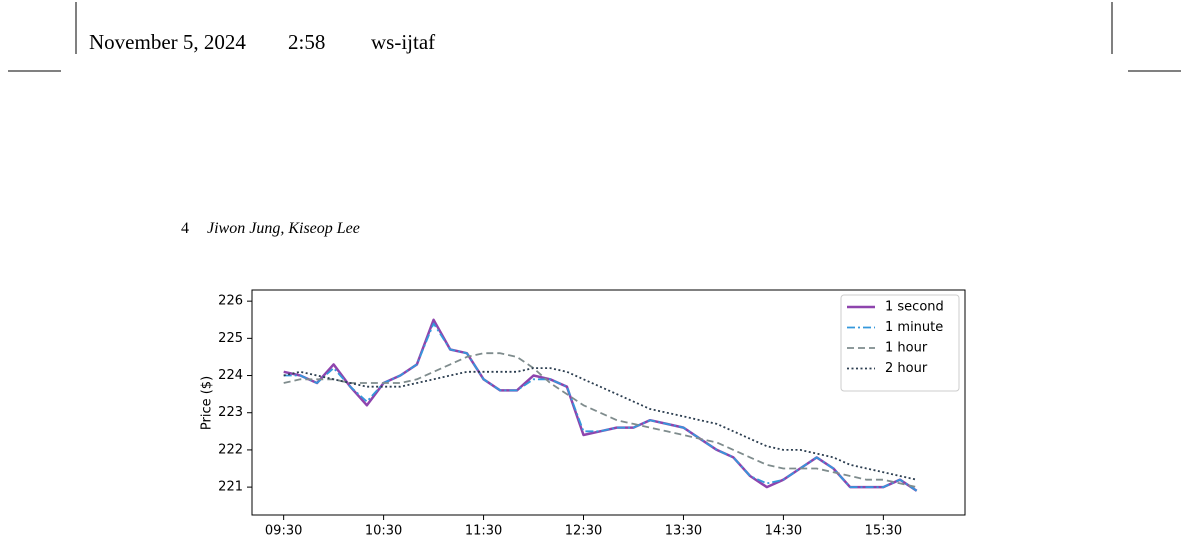  What do you see at coordinates (383, 531) in the screenshot?
I see `x-tick-label: 10:30` at bounding box center [383, 531].